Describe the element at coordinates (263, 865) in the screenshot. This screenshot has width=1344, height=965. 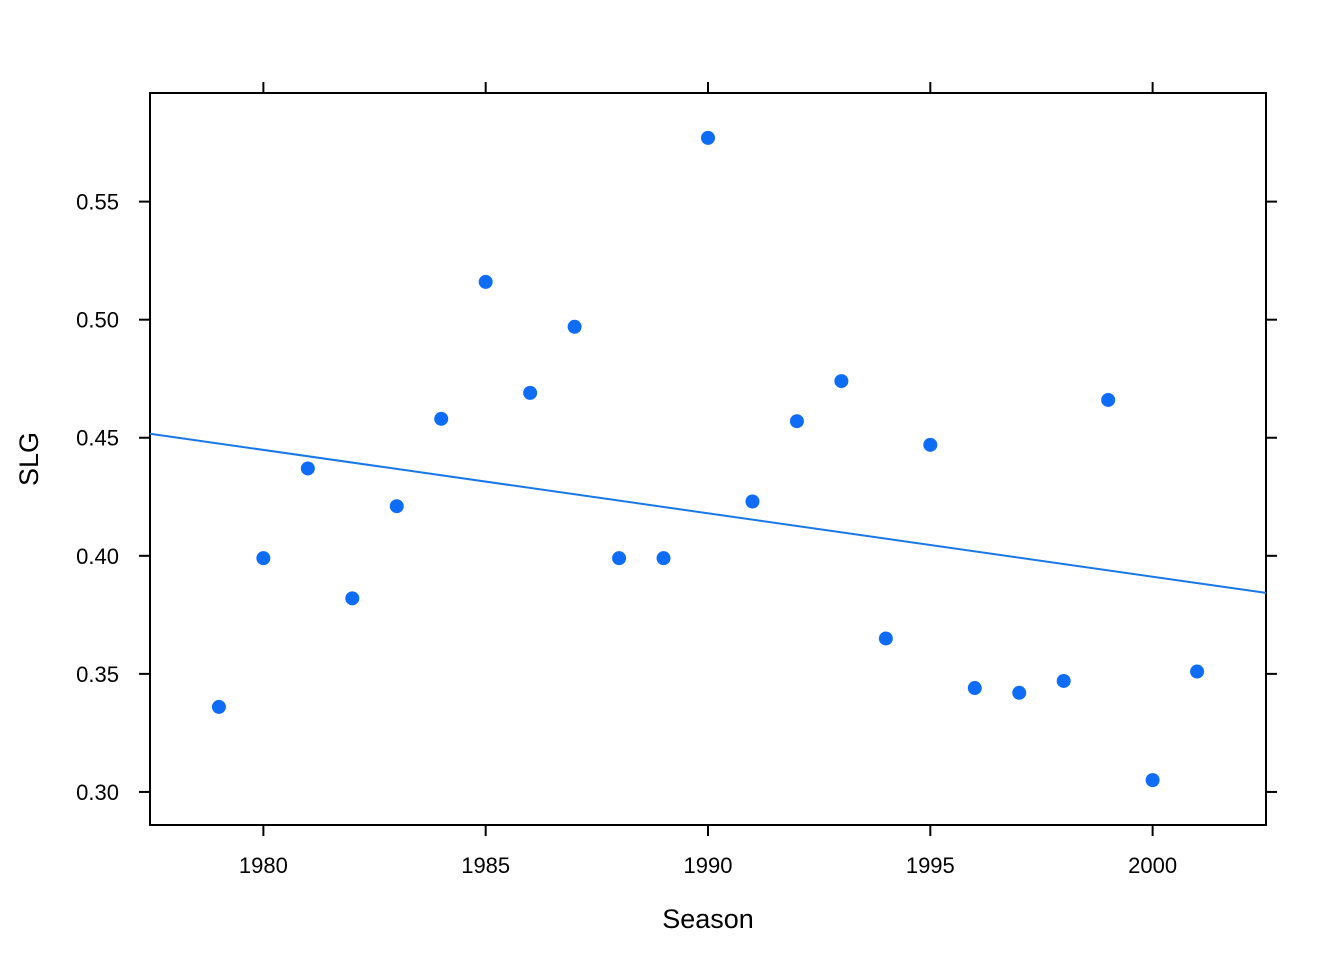
I see `x-tick-label: 1980` at that location.